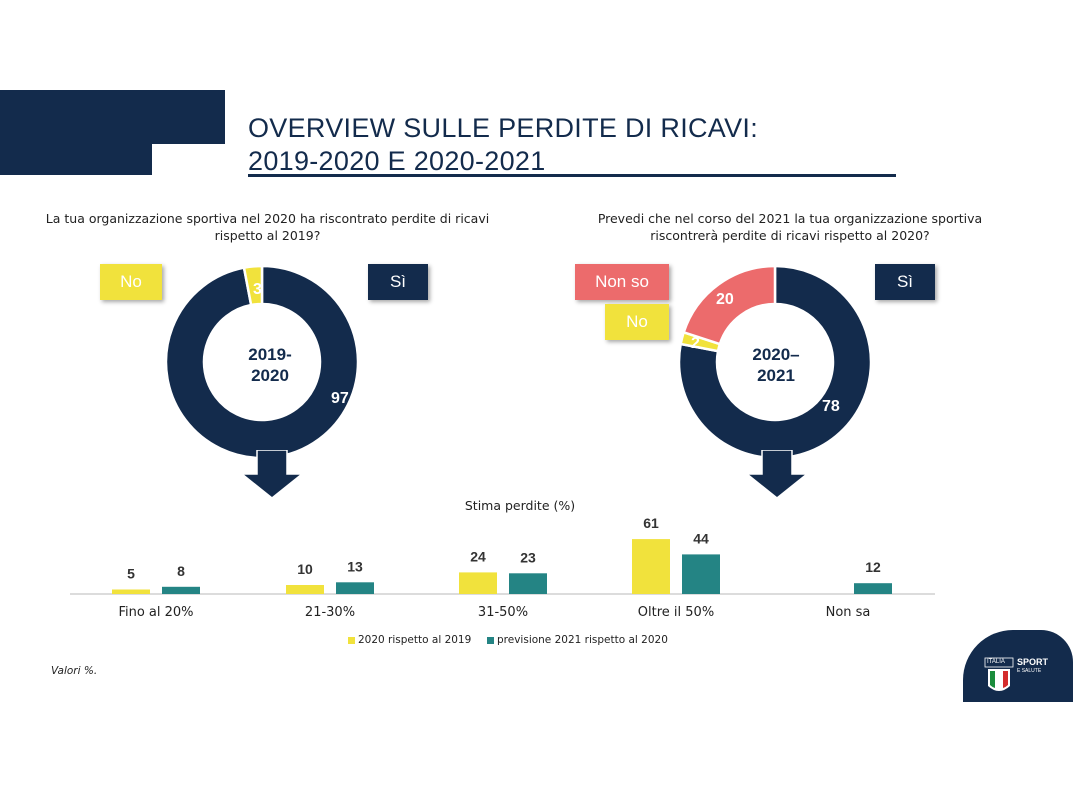 The width and height of the screenshot is (1085, 793). I want to click on donut1-center-label: 2019- 2020, so click(270, 365).